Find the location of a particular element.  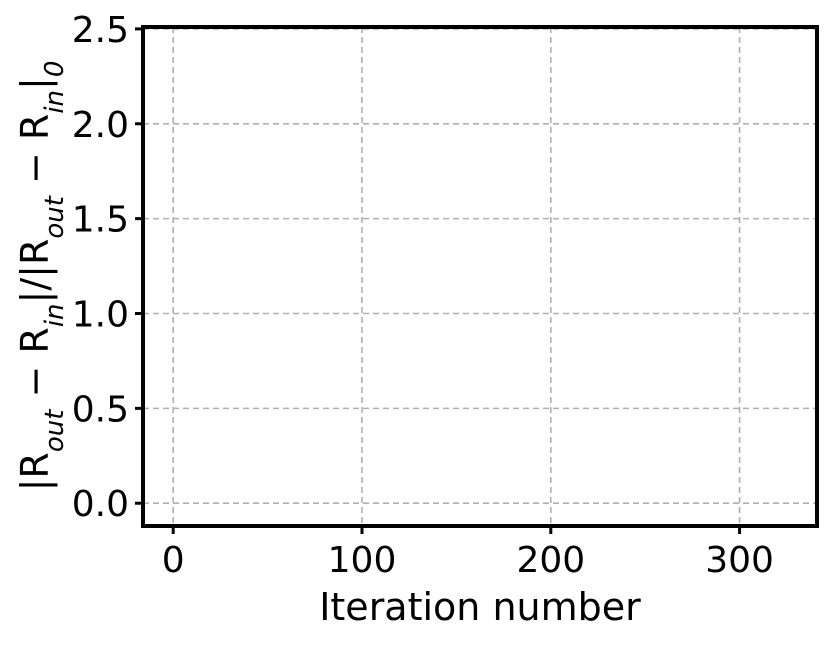

y-label-subscript: 0 is located at coordinates (55, 69).